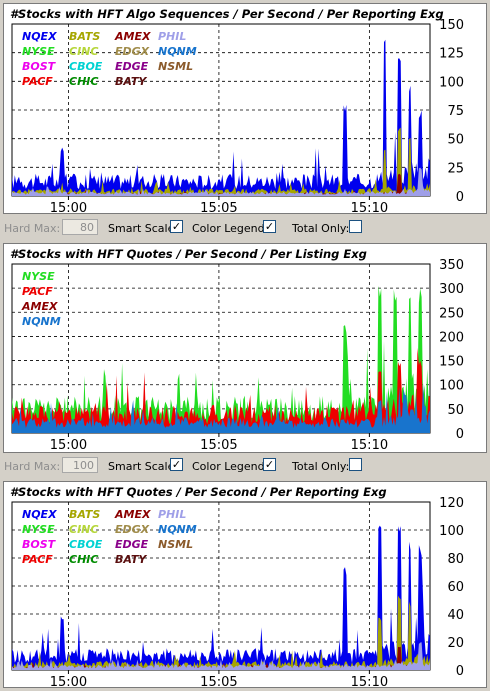 This screenshot has height=691, width=490. Describe the element at coordinates (455, 587) in the screenshot. I see `y-tick-label: 60` at that location.